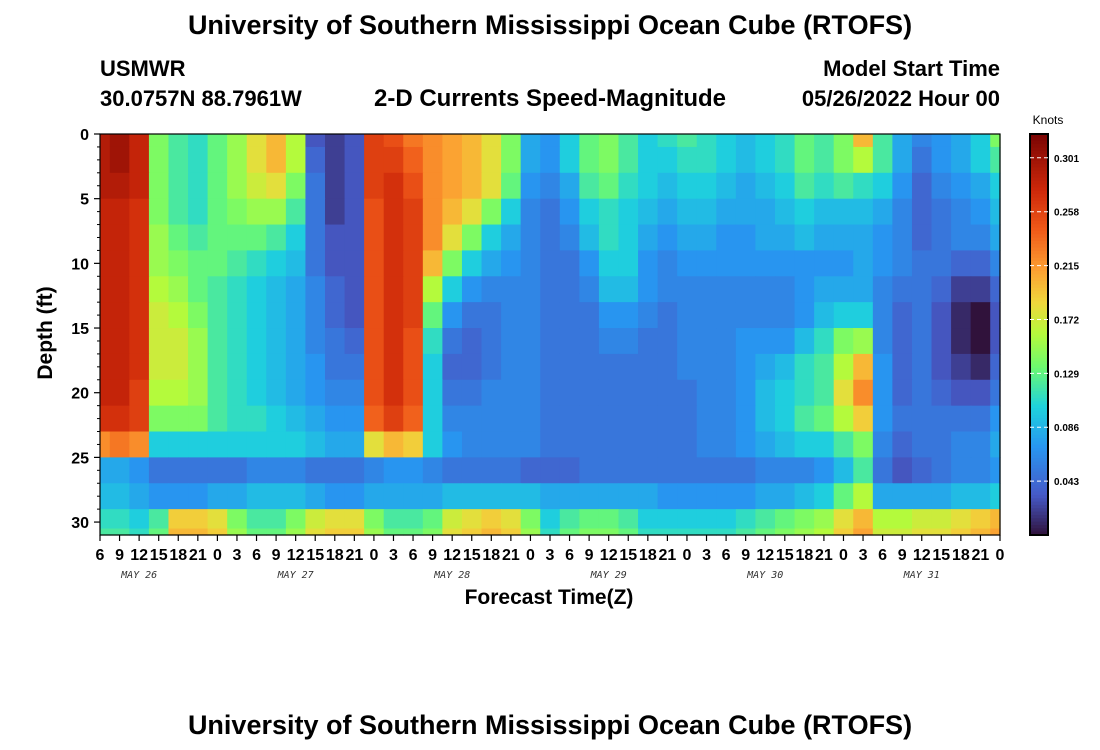 The width and height of the screenshot is (1100, 750). What do you see at coordinates (178, 555) in the screenshot?
I see `x-tick-label: 18` at bounding box center [178, 555].